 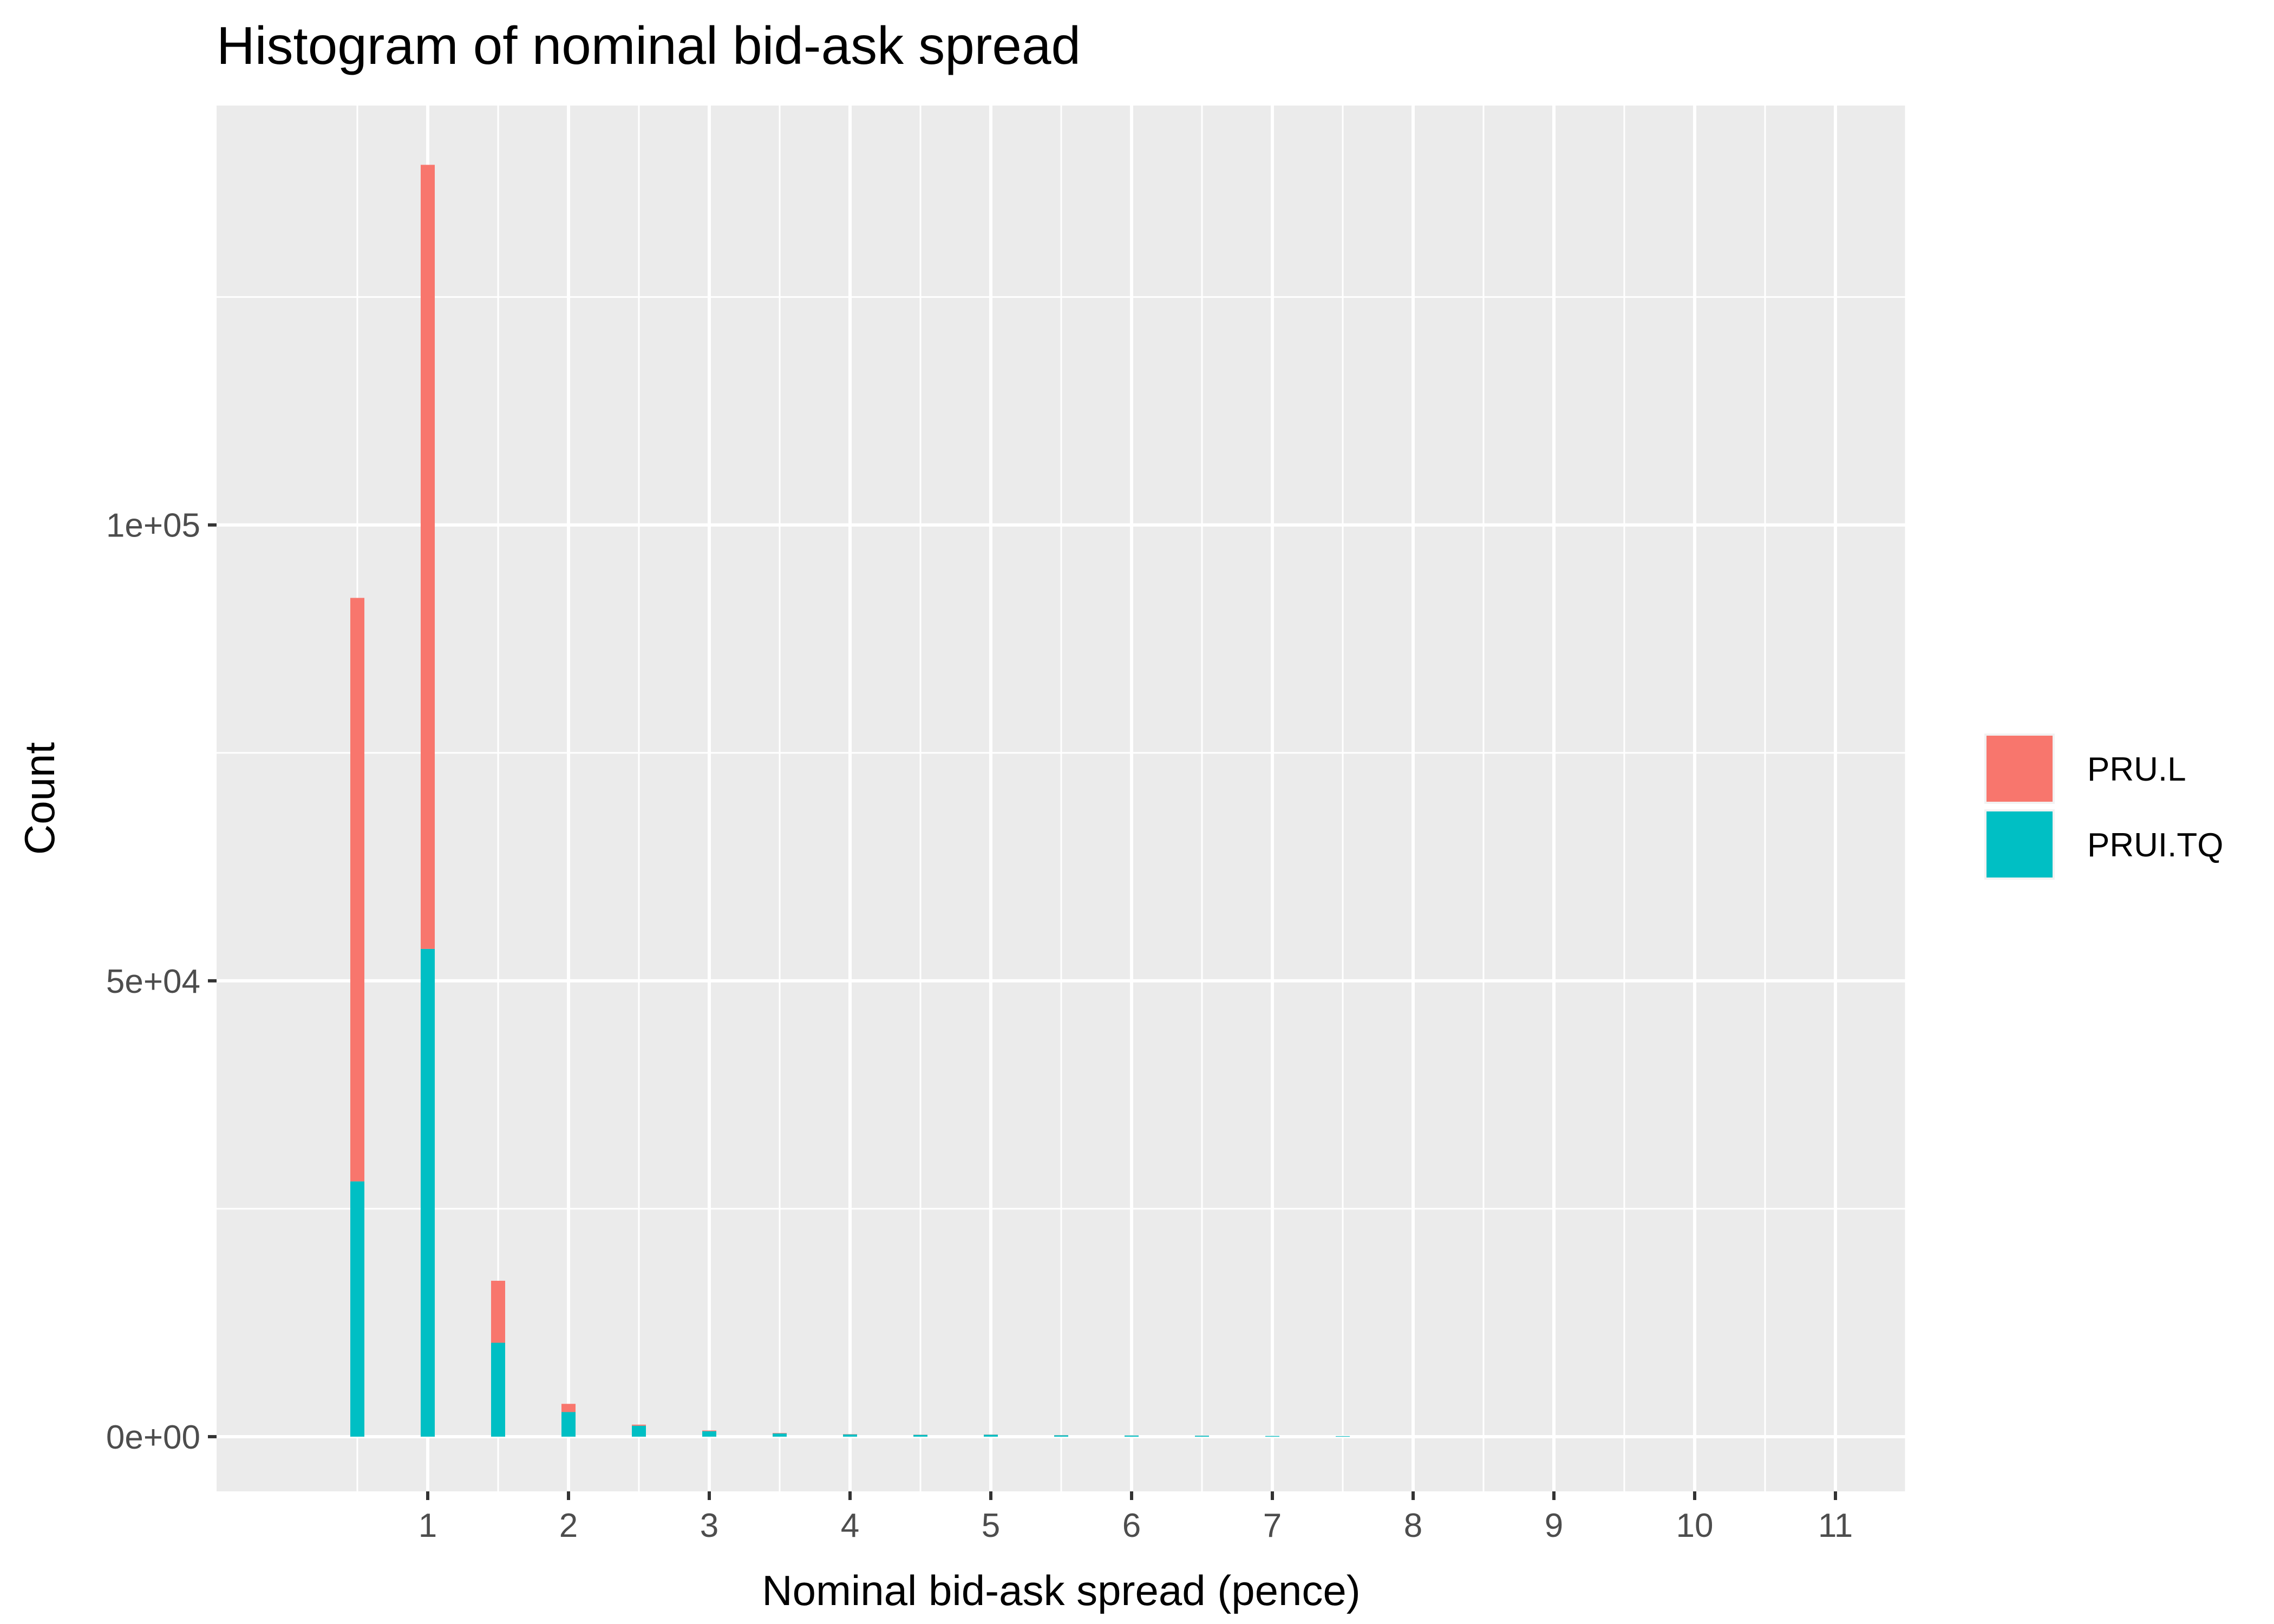 What do you see at coordinates (2155, 845) in the screenshot?
I see `legend-label: PRUI.TQ` at bounding box center [2155, 845].